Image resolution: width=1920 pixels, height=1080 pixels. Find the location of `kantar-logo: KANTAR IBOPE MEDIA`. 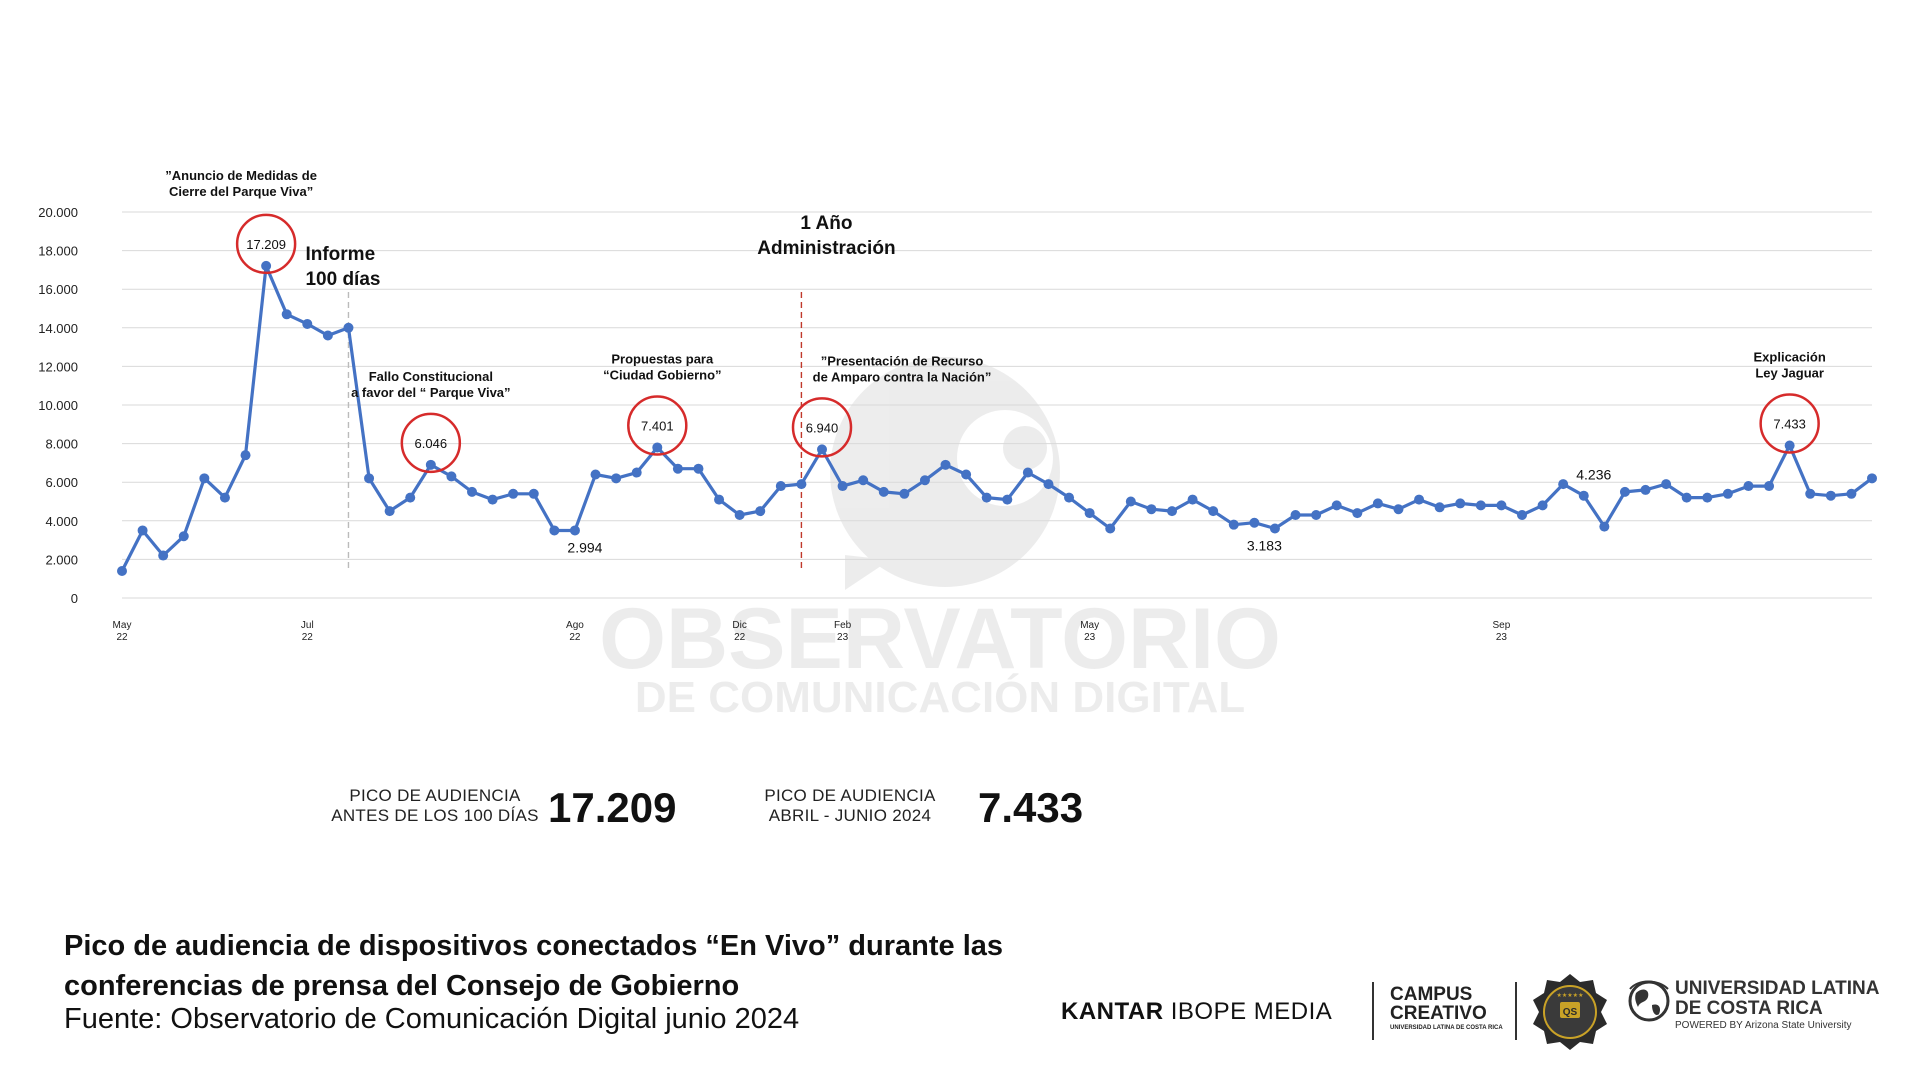

kantar-logo: KANTAR IBOPE MEDIA is located at coordinates (1196, 1012).